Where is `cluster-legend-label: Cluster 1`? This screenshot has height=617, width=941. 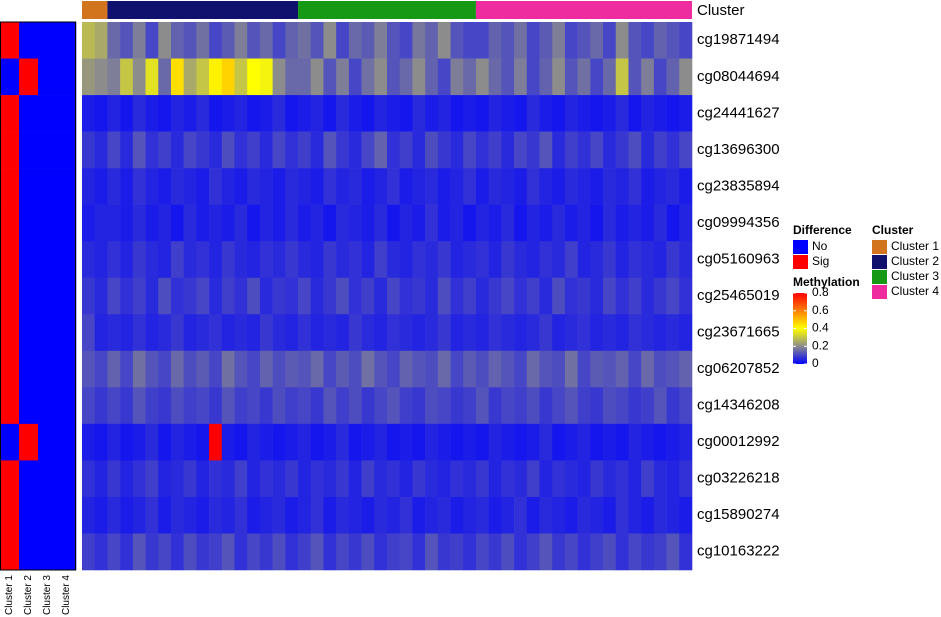 cluster-legend-label: Cluster 1 is located at coordinates (915, 246).